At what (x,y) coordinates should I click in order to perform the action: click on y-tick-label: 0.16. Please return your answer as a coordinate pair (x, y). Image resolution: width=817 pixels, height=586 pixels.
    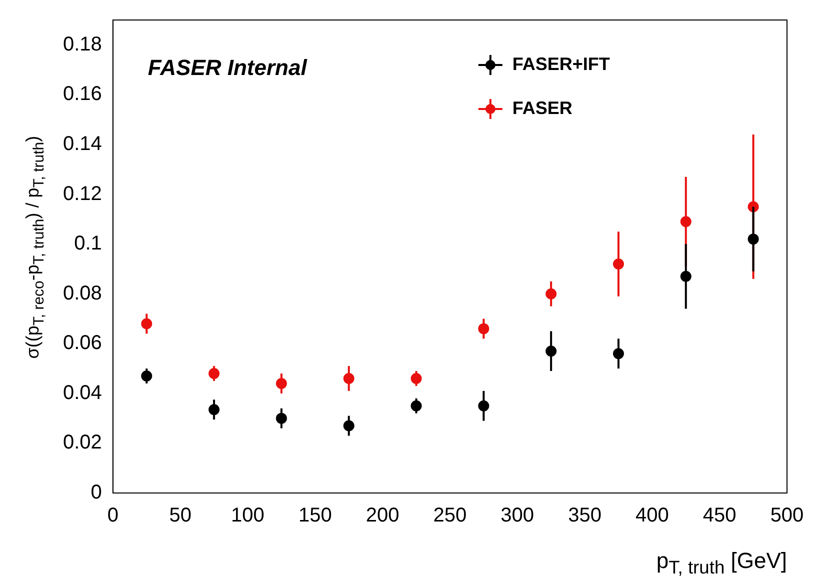
    Looking at the image, I should click on (82, 94).